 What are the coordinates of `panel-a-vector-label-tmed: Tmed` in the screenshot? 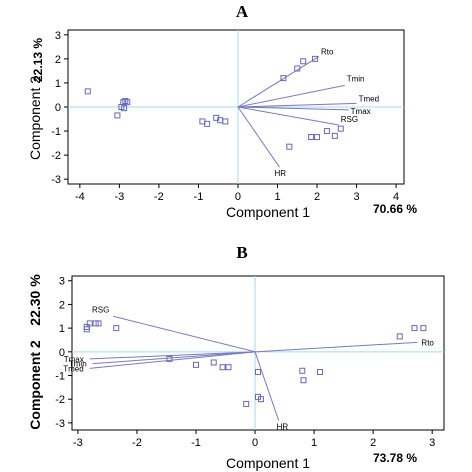 It's located at (369, 98).